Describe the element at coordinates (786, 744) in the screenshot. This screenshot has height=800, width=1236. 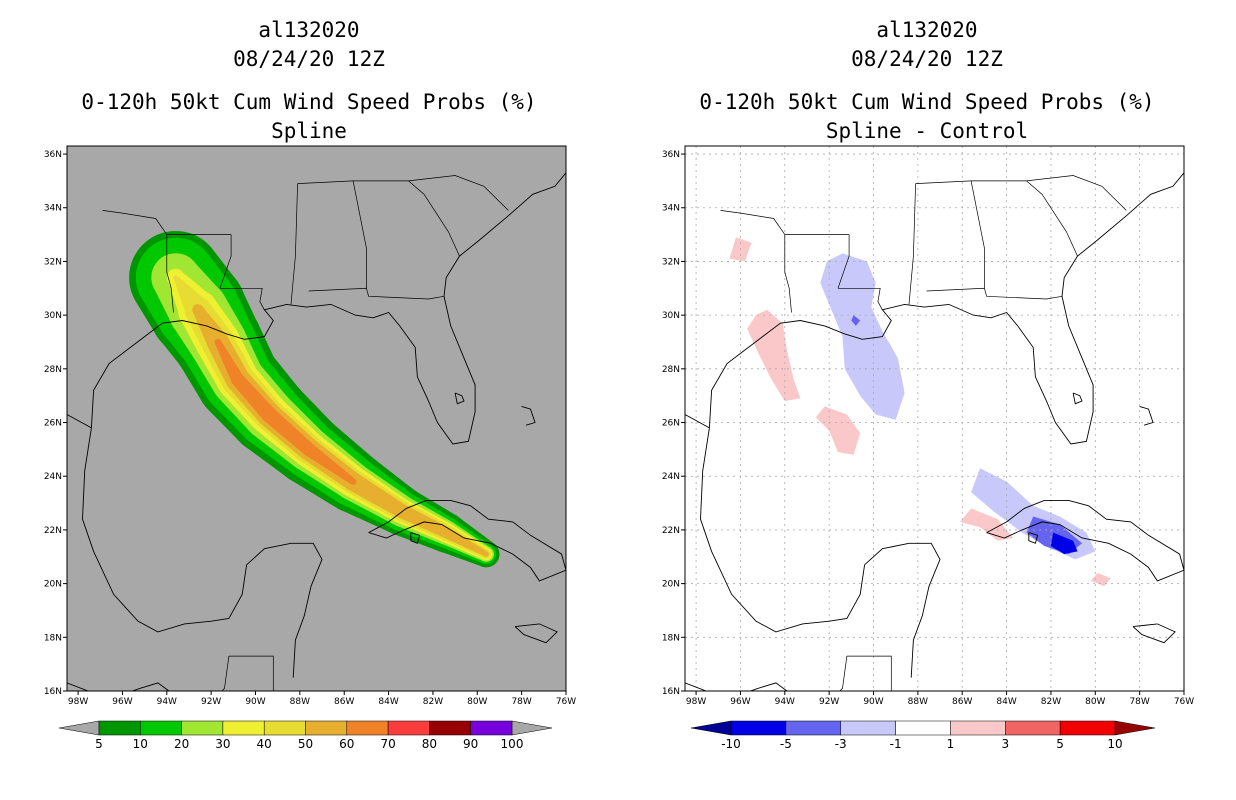
I see `colorbar-label: -5` at that location.